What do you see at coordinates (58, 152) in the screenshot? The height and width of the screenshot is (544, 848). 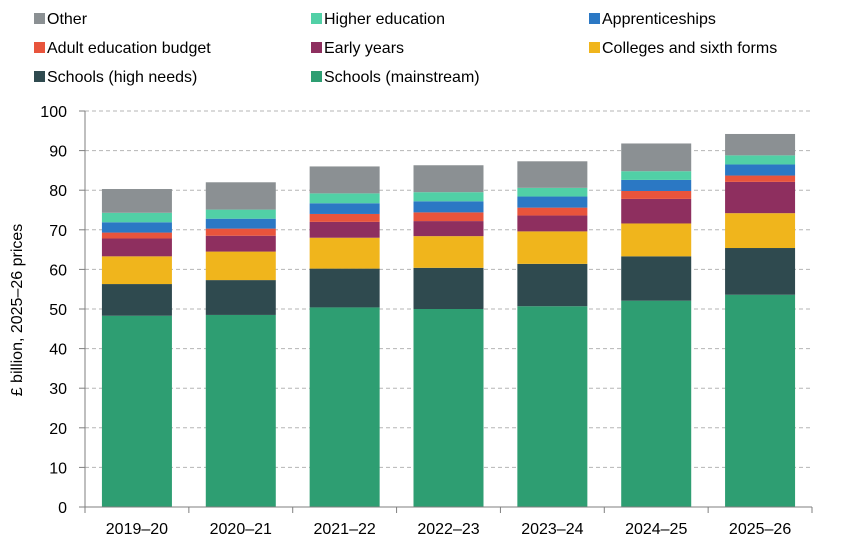 I see `y-tick-label: 90` at bounding box center [58, 152].